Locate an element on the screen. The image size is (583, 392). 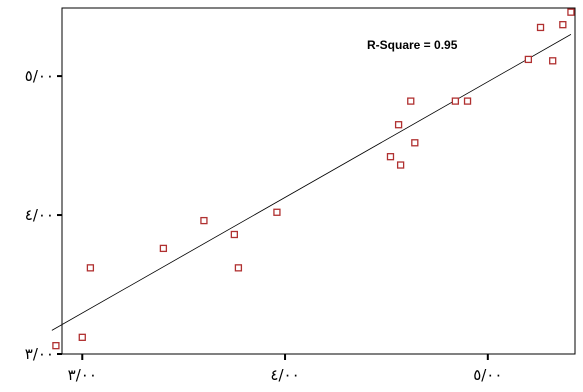
x-axis: ٣/٠٠ ٤/٠٠ ٥/٠٠ is located at coordinates (285, 369).